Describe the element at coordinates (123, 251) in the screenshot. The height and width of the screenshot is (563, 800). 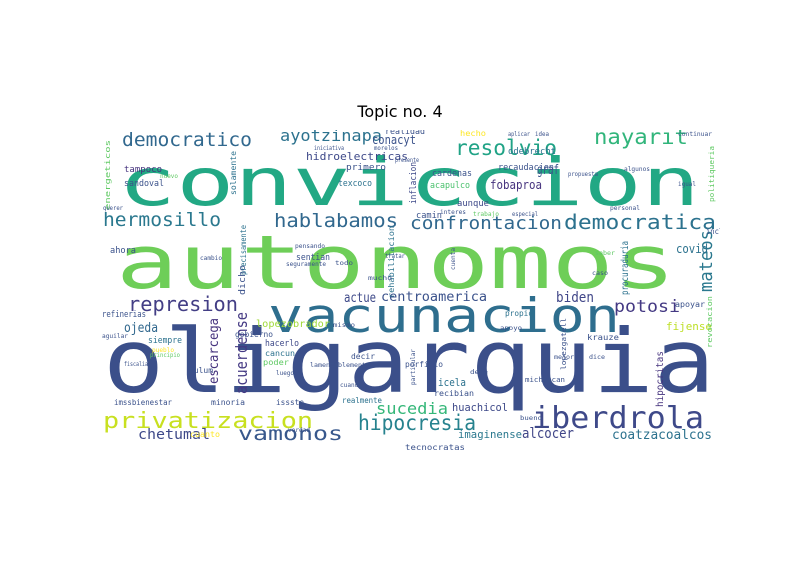
I see `word-ahora: ahora` at that location.